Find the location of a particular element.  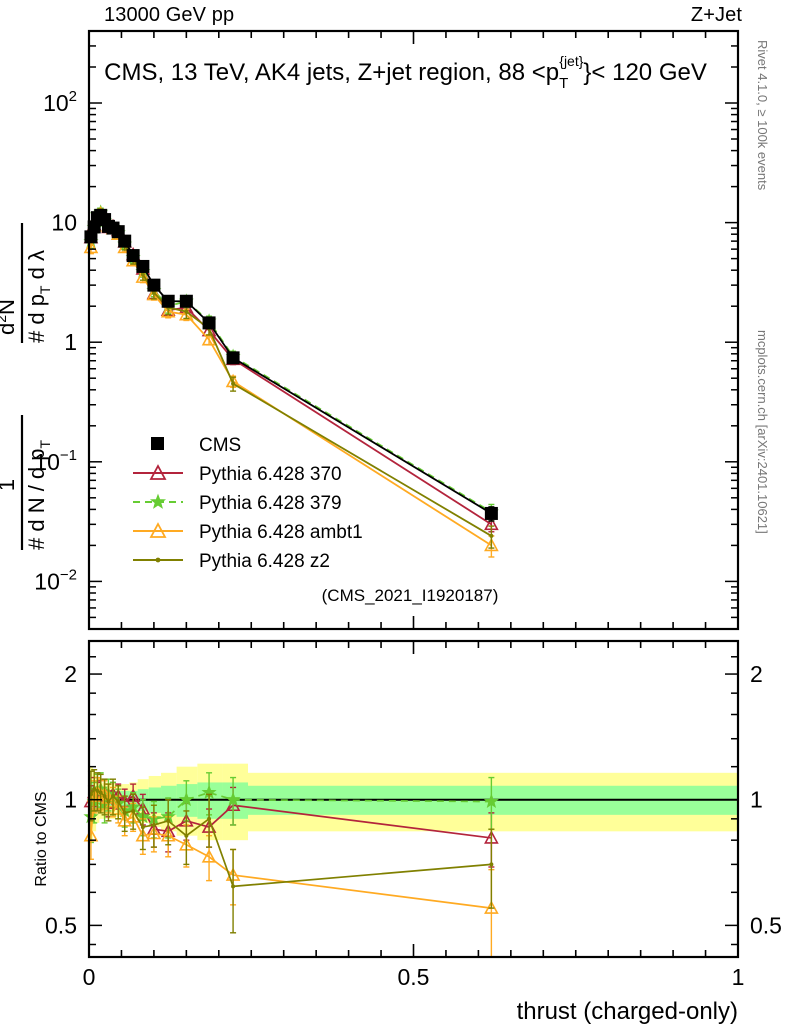

ratio-axis-label-group: Ratio to CMS is located at coordinates (41, 838).